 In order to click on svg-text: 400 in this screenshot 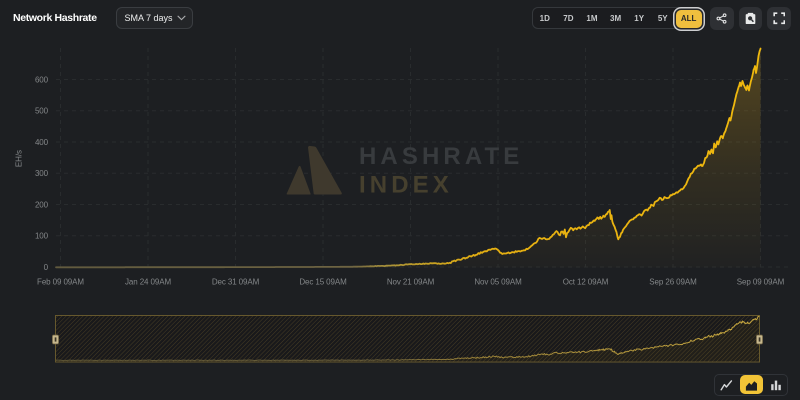, I will do `click(42, 142)`.